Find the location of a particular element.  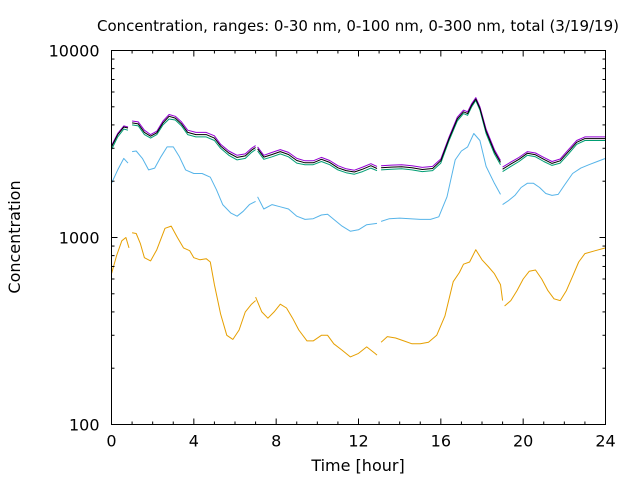

x-tick-label: 8 is located at coordinates (276, 441).